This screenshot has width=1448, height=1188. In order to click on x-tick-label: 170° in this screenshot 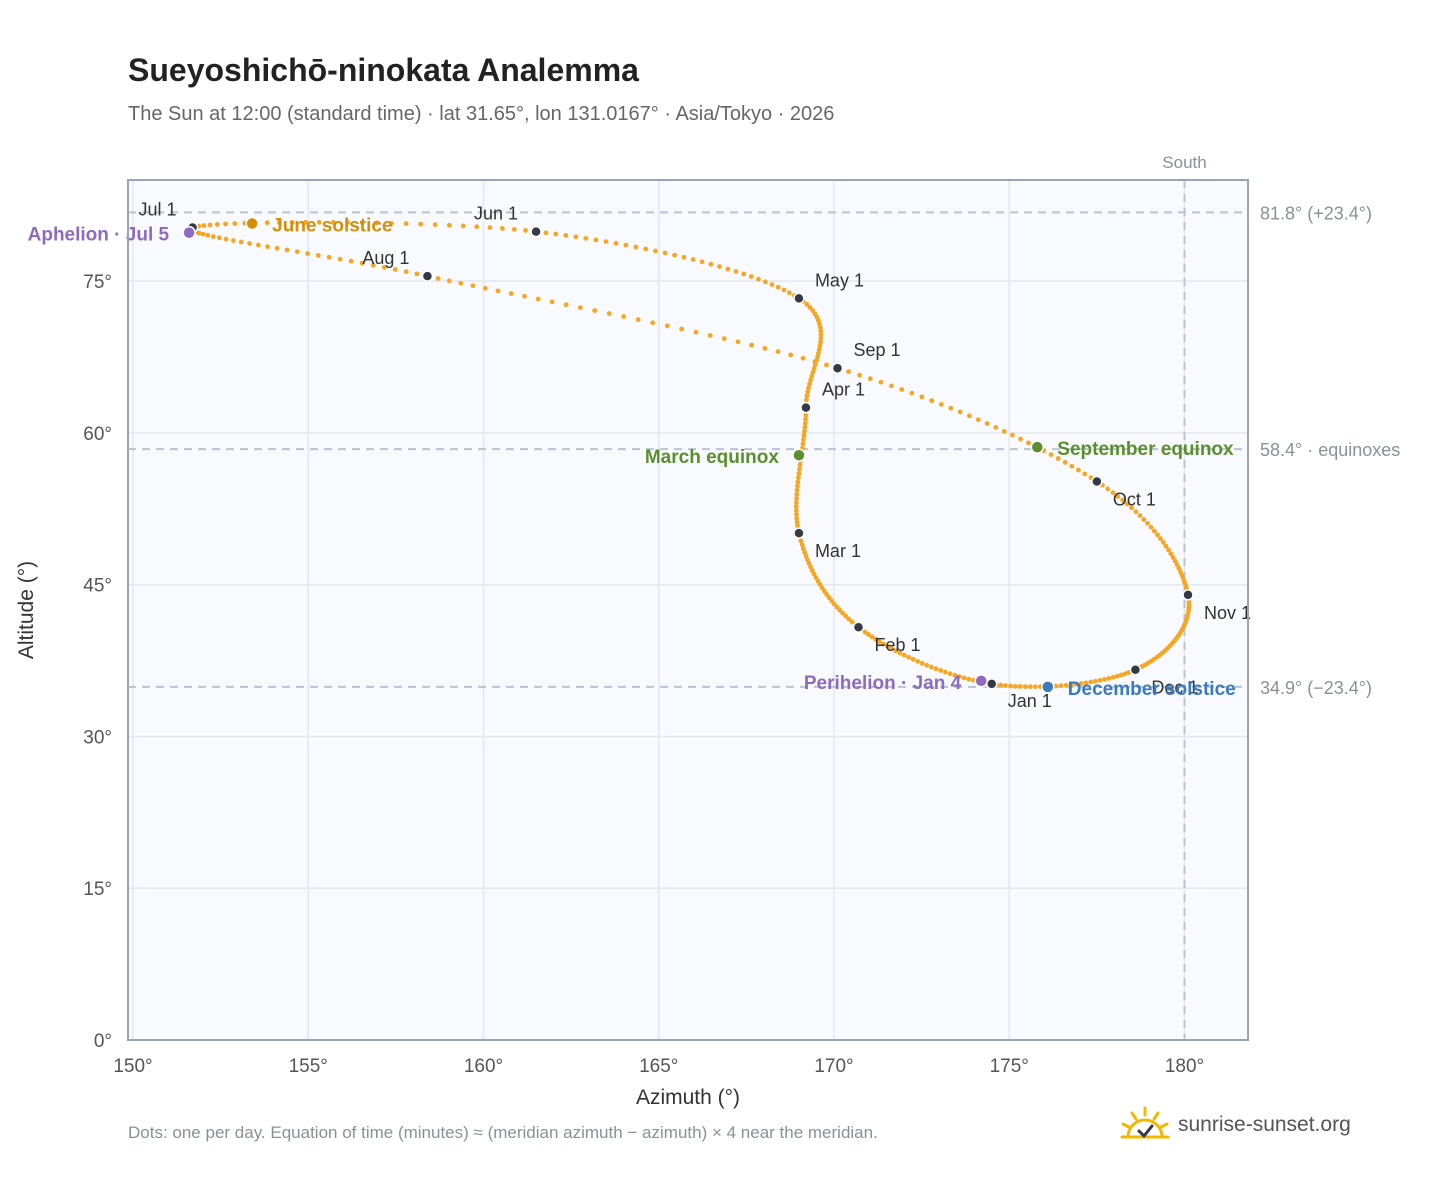, I will do `click(833, 1066)`.